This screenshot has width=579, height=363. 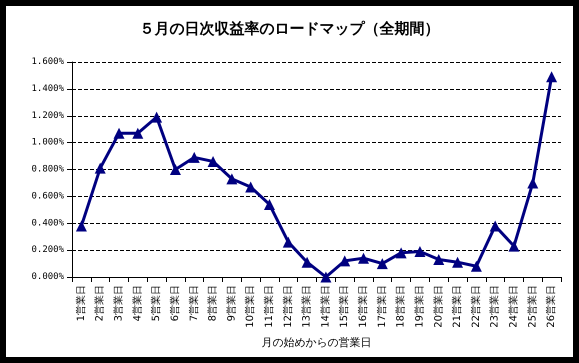 I want to click on chart-title: ５月の日次収益率のロードマップ（全期間）, so click(x=290, y=29).